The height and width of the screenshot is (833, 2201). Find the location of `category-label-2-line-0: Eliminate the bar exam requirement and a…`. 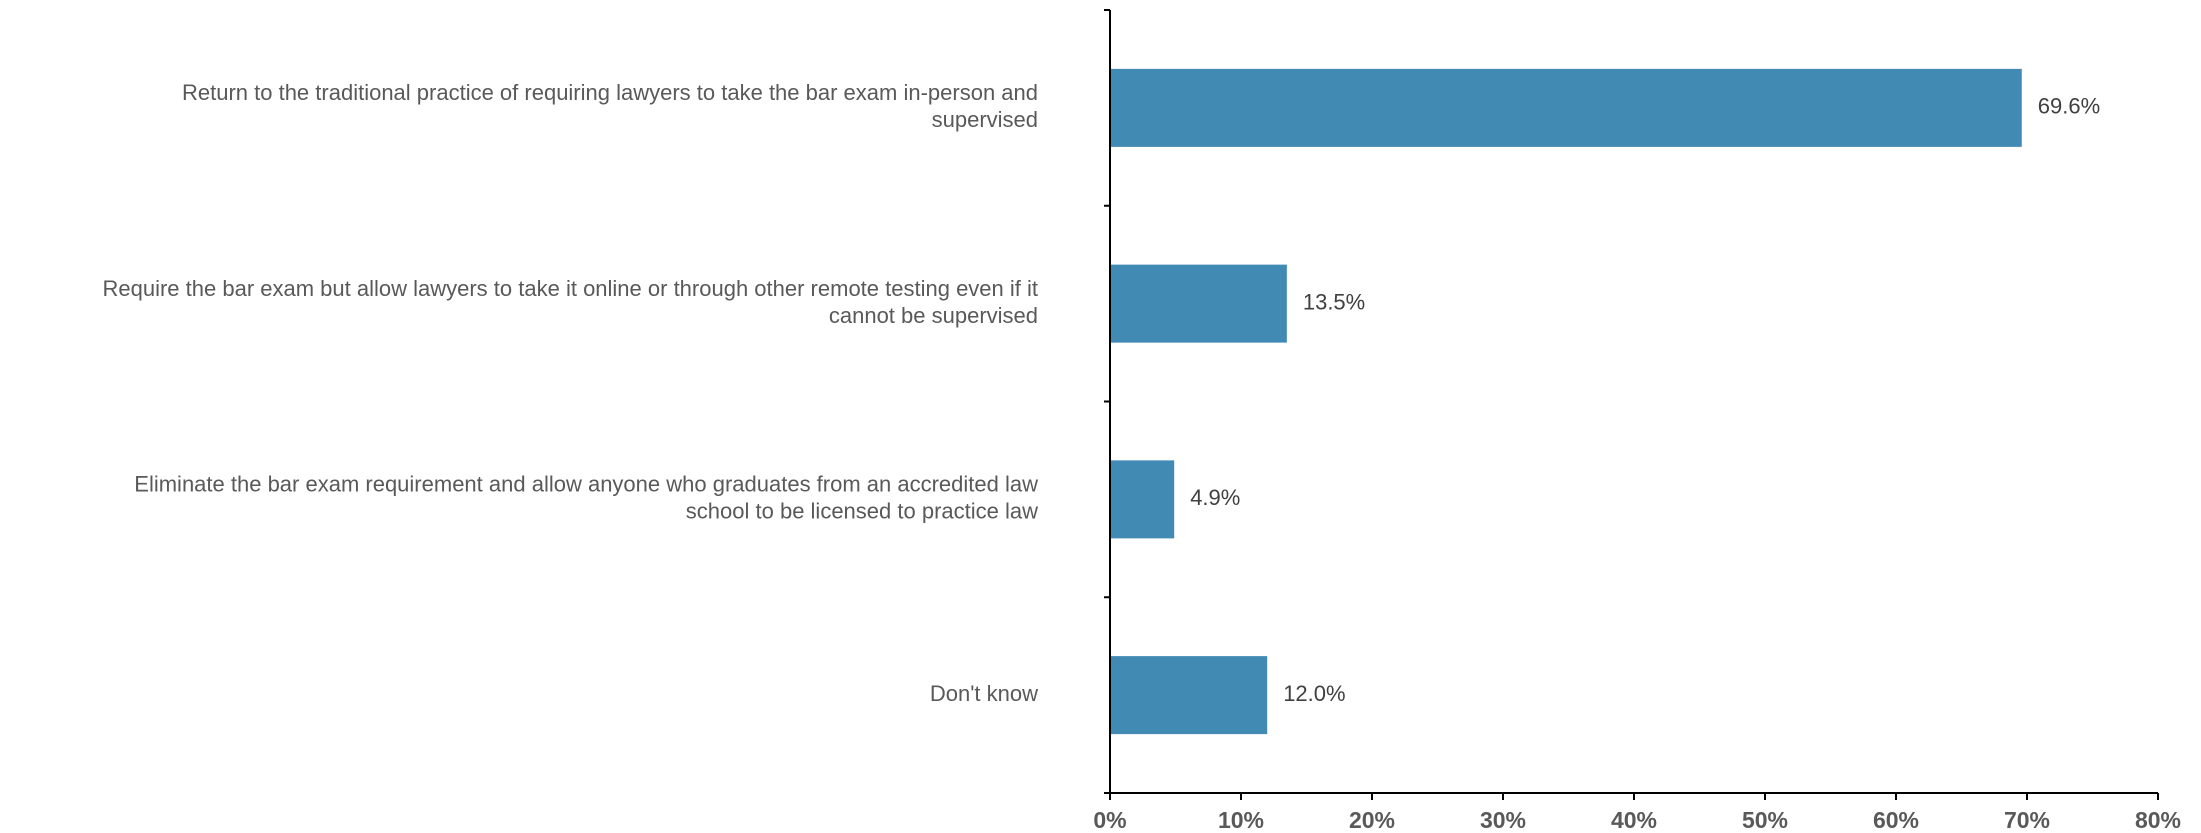

category-label-2-line-0: Eliminate the bar exam requirement and a… is located at coordinates (586, 484).